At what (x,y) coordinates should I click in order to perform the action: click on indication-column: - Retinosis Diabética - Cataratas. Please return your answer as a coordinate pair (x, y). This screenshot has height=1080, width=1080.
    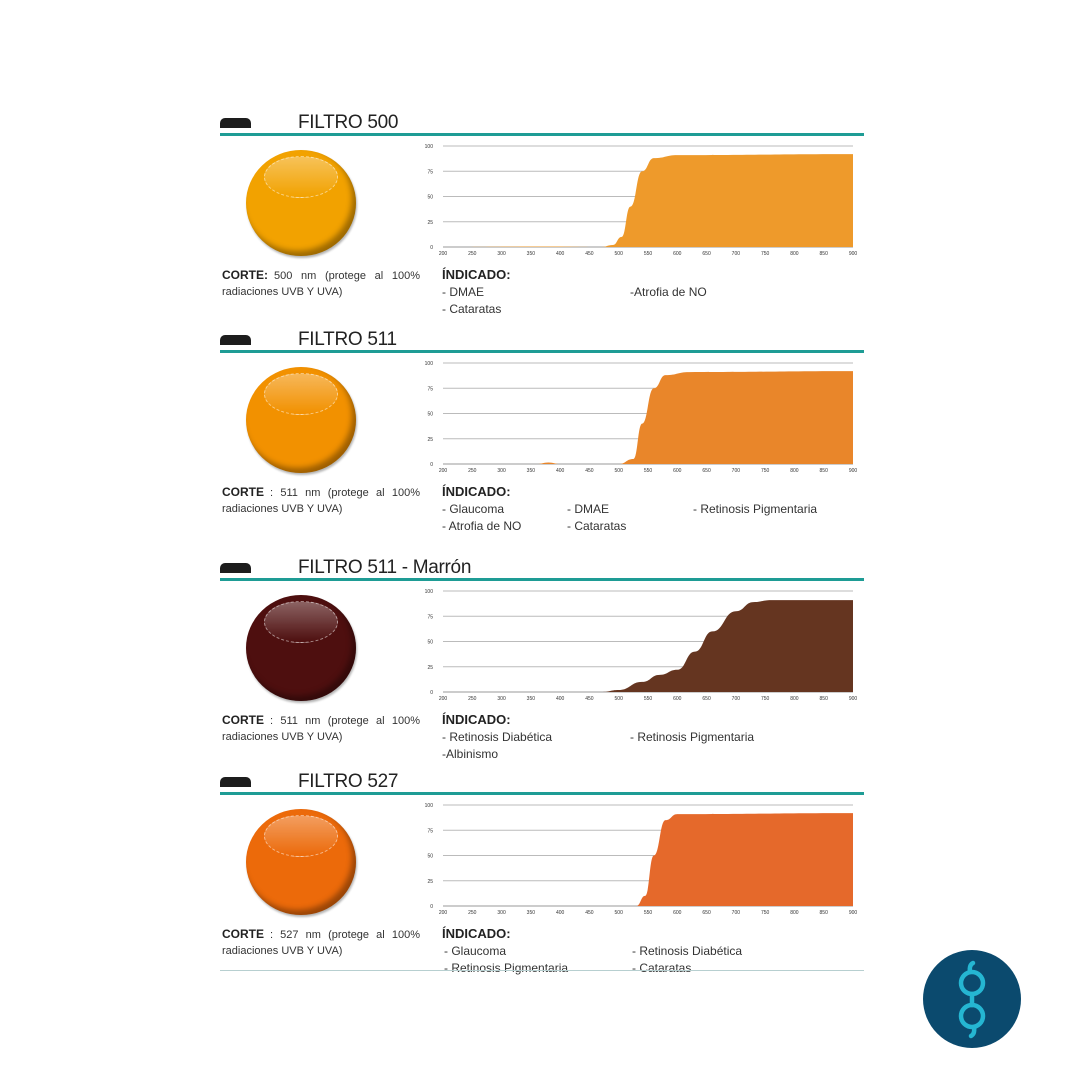
    Looking at the image, I should click on (687, 960).